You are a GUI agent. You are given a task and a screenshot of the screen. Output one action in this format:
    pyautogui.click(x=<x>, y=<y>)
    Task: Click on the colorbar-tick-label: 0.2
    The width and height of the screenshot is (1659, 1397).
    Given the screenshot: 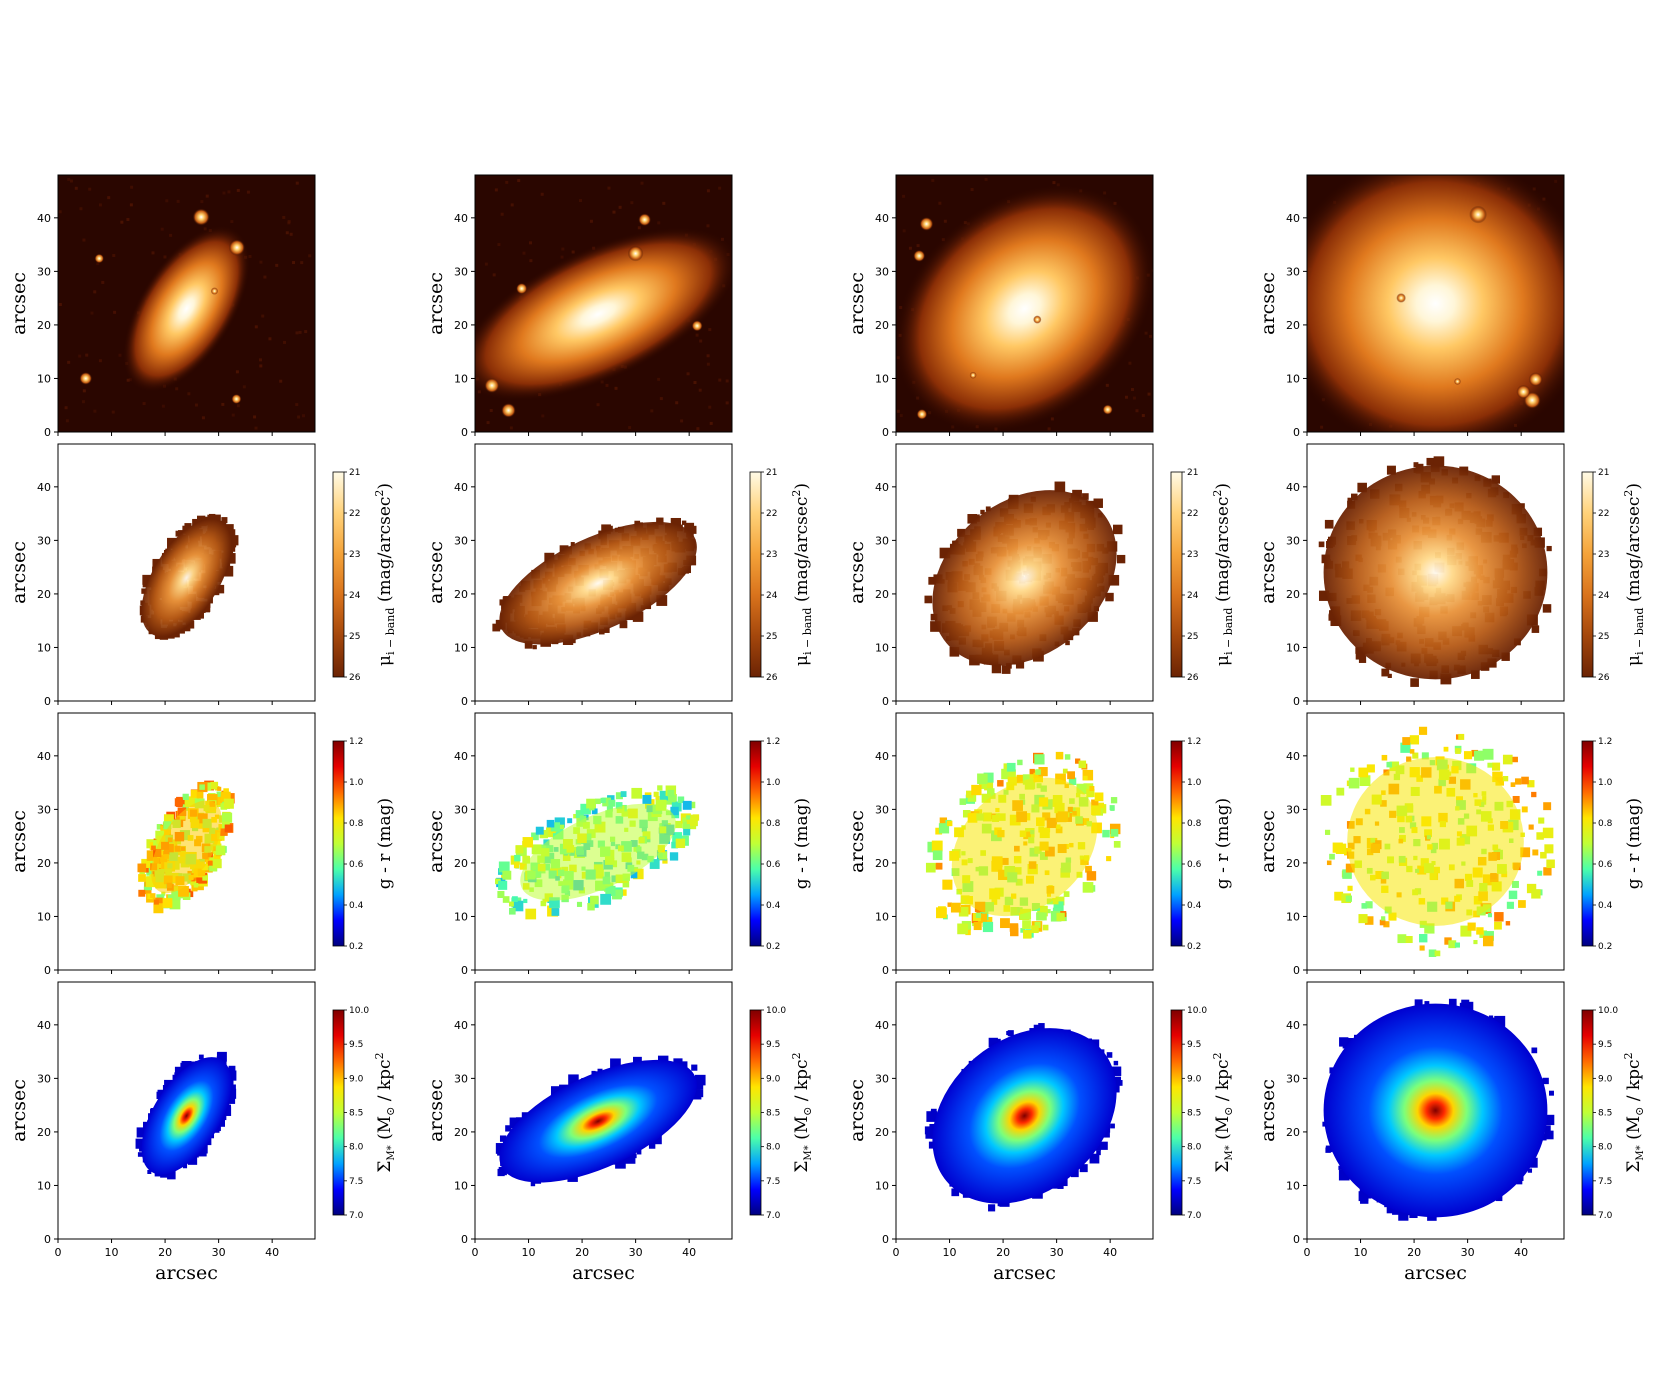 What is the action you would take?
    pyautogui.click(x=356, y=947)
    